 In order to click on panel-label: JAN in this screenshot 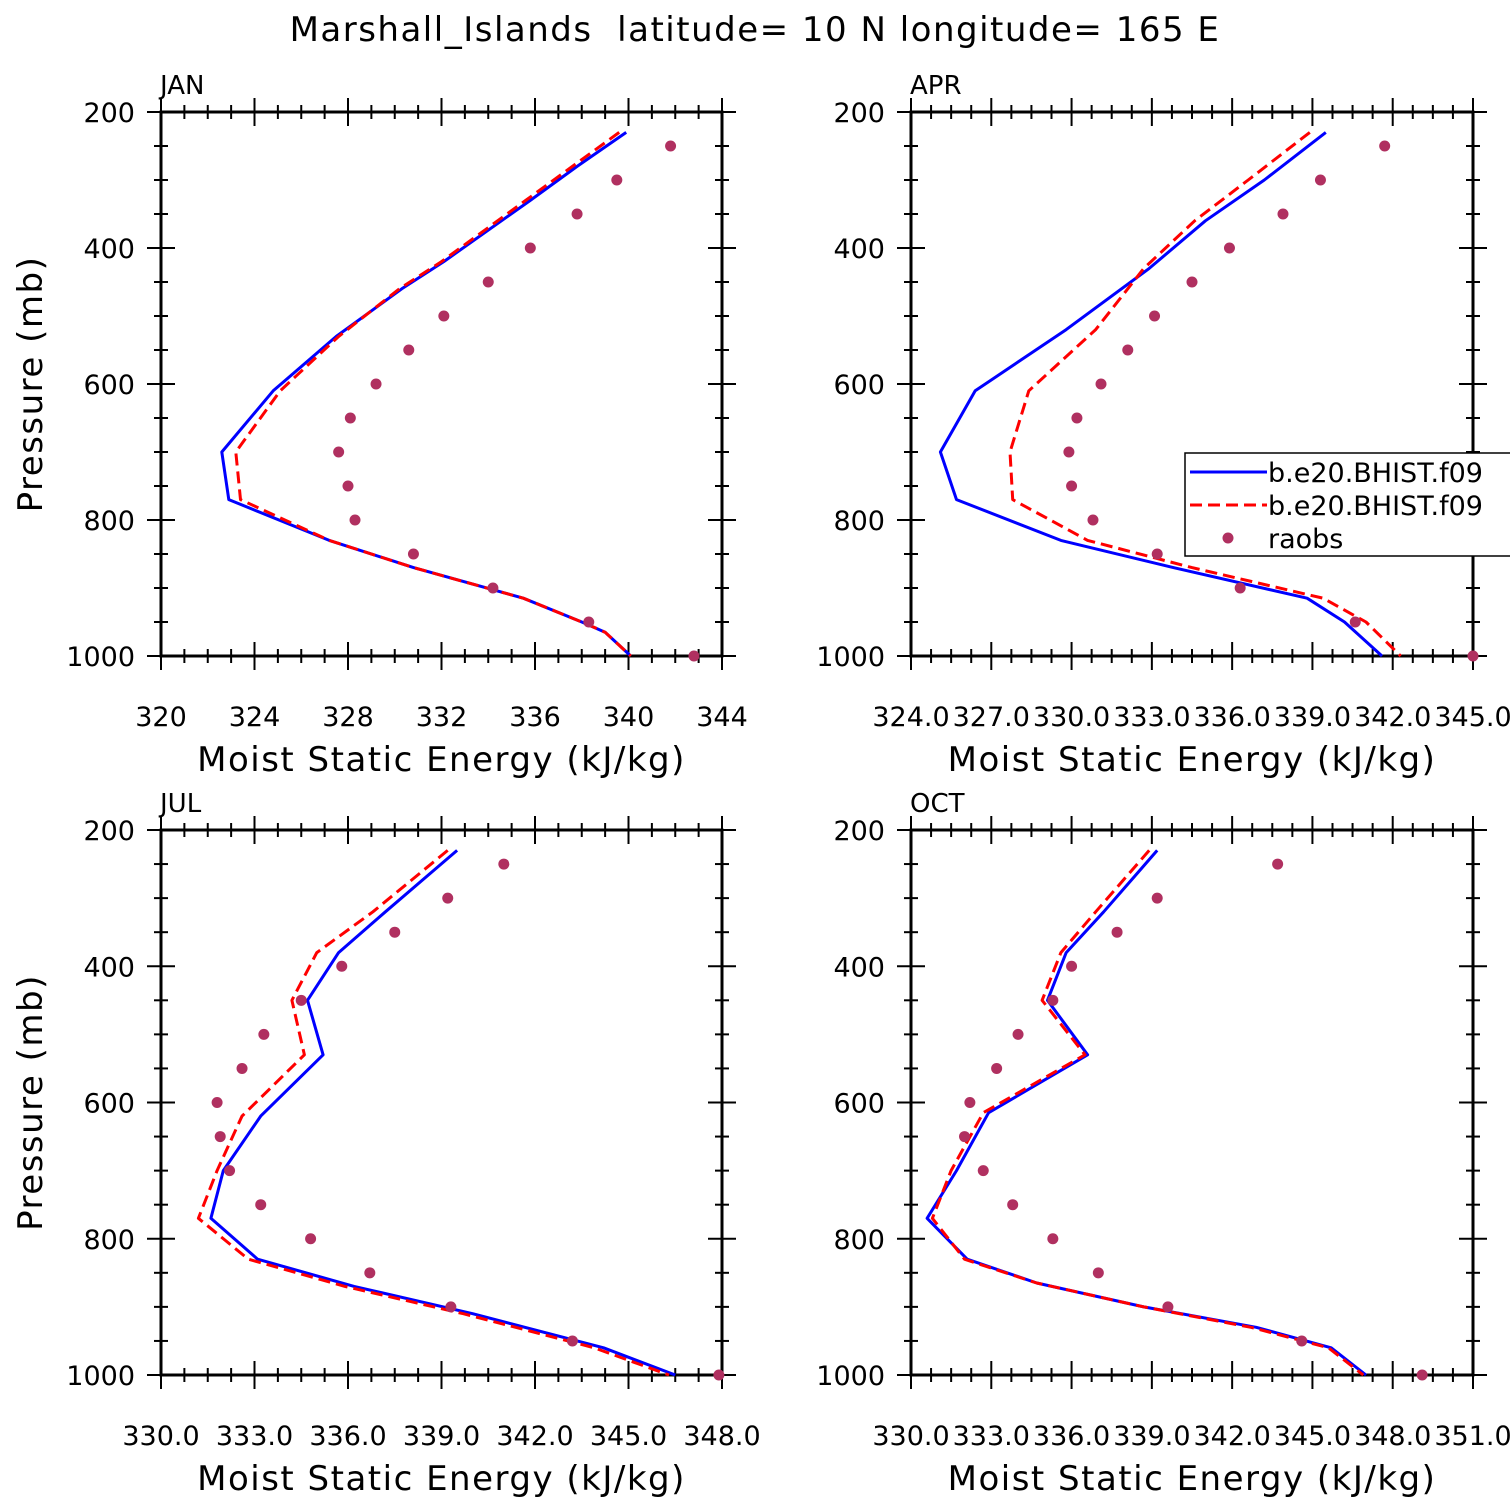, I will do `click(181, 86)`.